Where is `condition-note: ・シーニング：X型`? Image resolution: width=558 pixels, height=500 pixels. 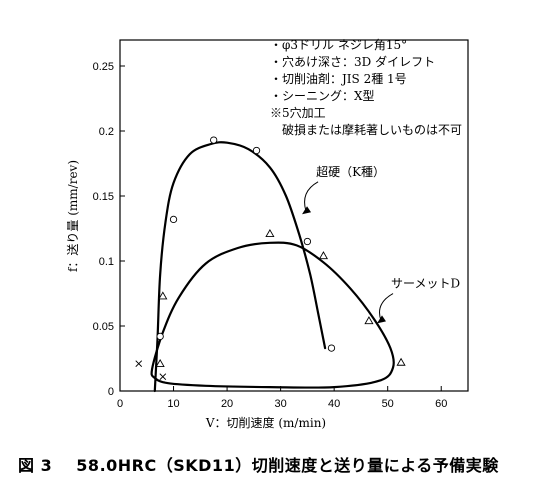 condition-note: ・シーニング：X型 is located at coordinates (322, 96).